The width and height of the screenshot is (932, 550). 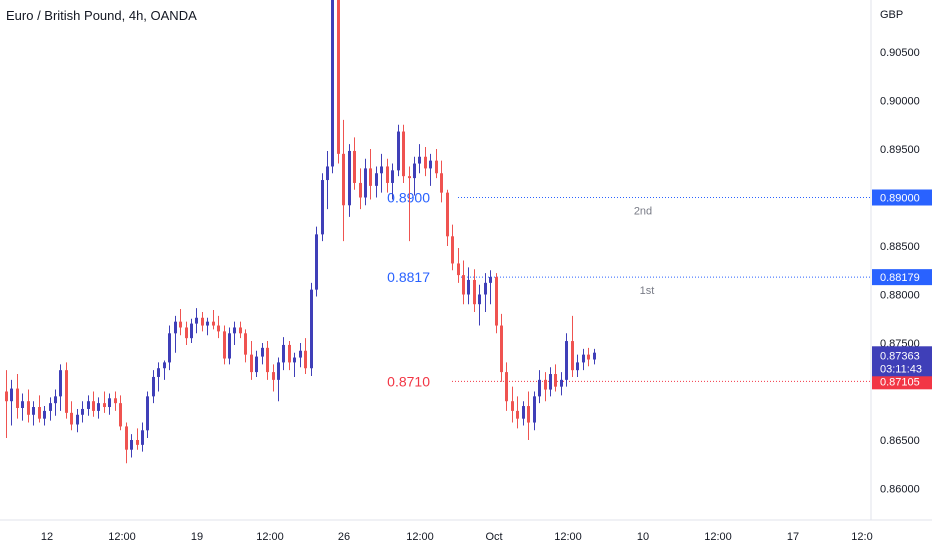 I want to click on y-tick-label: 0.88000, so click(x=900, y=296).